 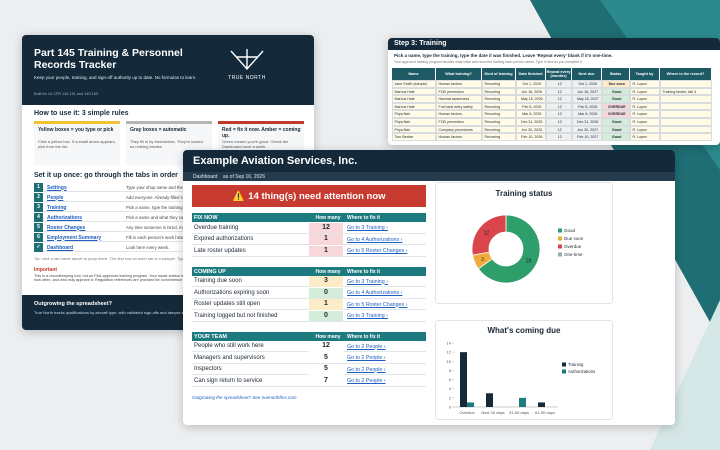 What do you see at coordinates (364, 336) in the screenshot?
I see `where-header: Where to fix it` at bounding box center [364, 336].